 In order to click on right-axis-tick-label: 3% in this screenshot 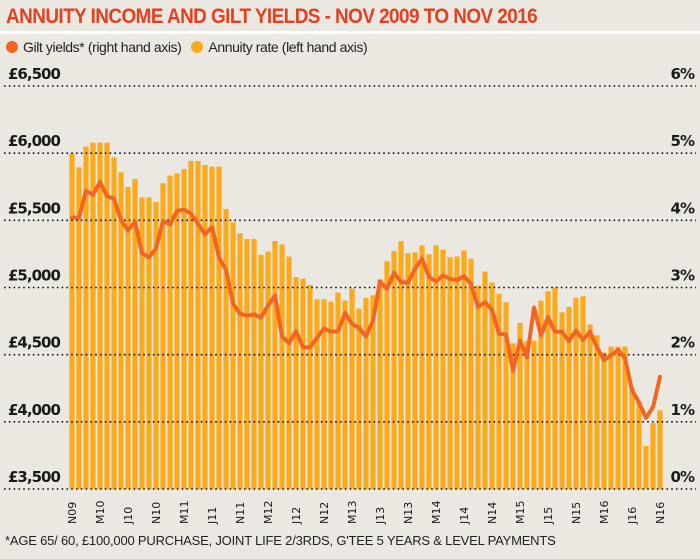, I will do `click(683, 276)`.